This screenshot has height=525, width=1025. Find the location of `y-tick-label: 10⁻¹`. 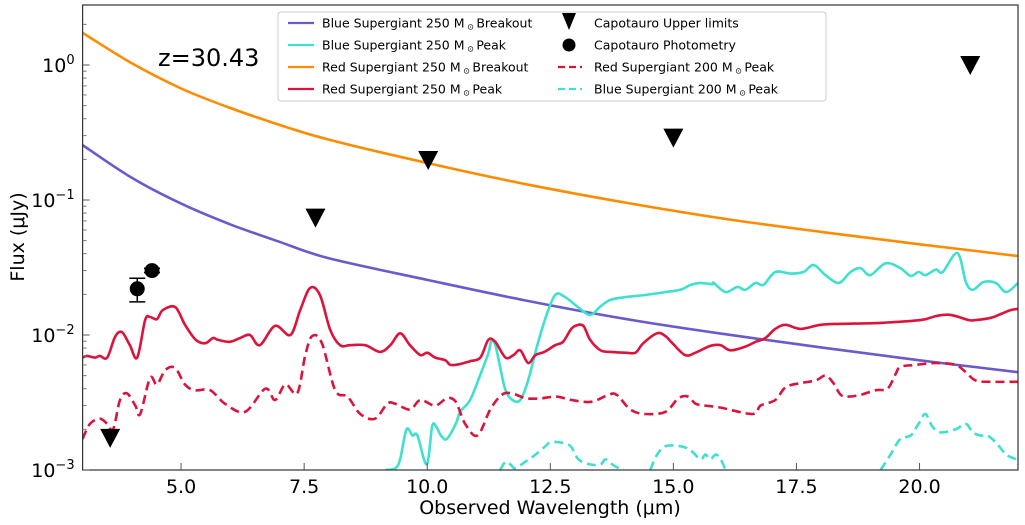

y-tick-label: 10⁻¹ is located at coordinates (52, 200).